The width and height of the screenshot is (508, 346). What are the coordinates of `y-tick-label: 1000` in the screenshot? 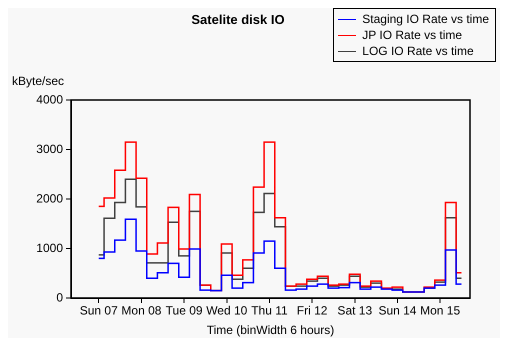 It's located at (50, 247).